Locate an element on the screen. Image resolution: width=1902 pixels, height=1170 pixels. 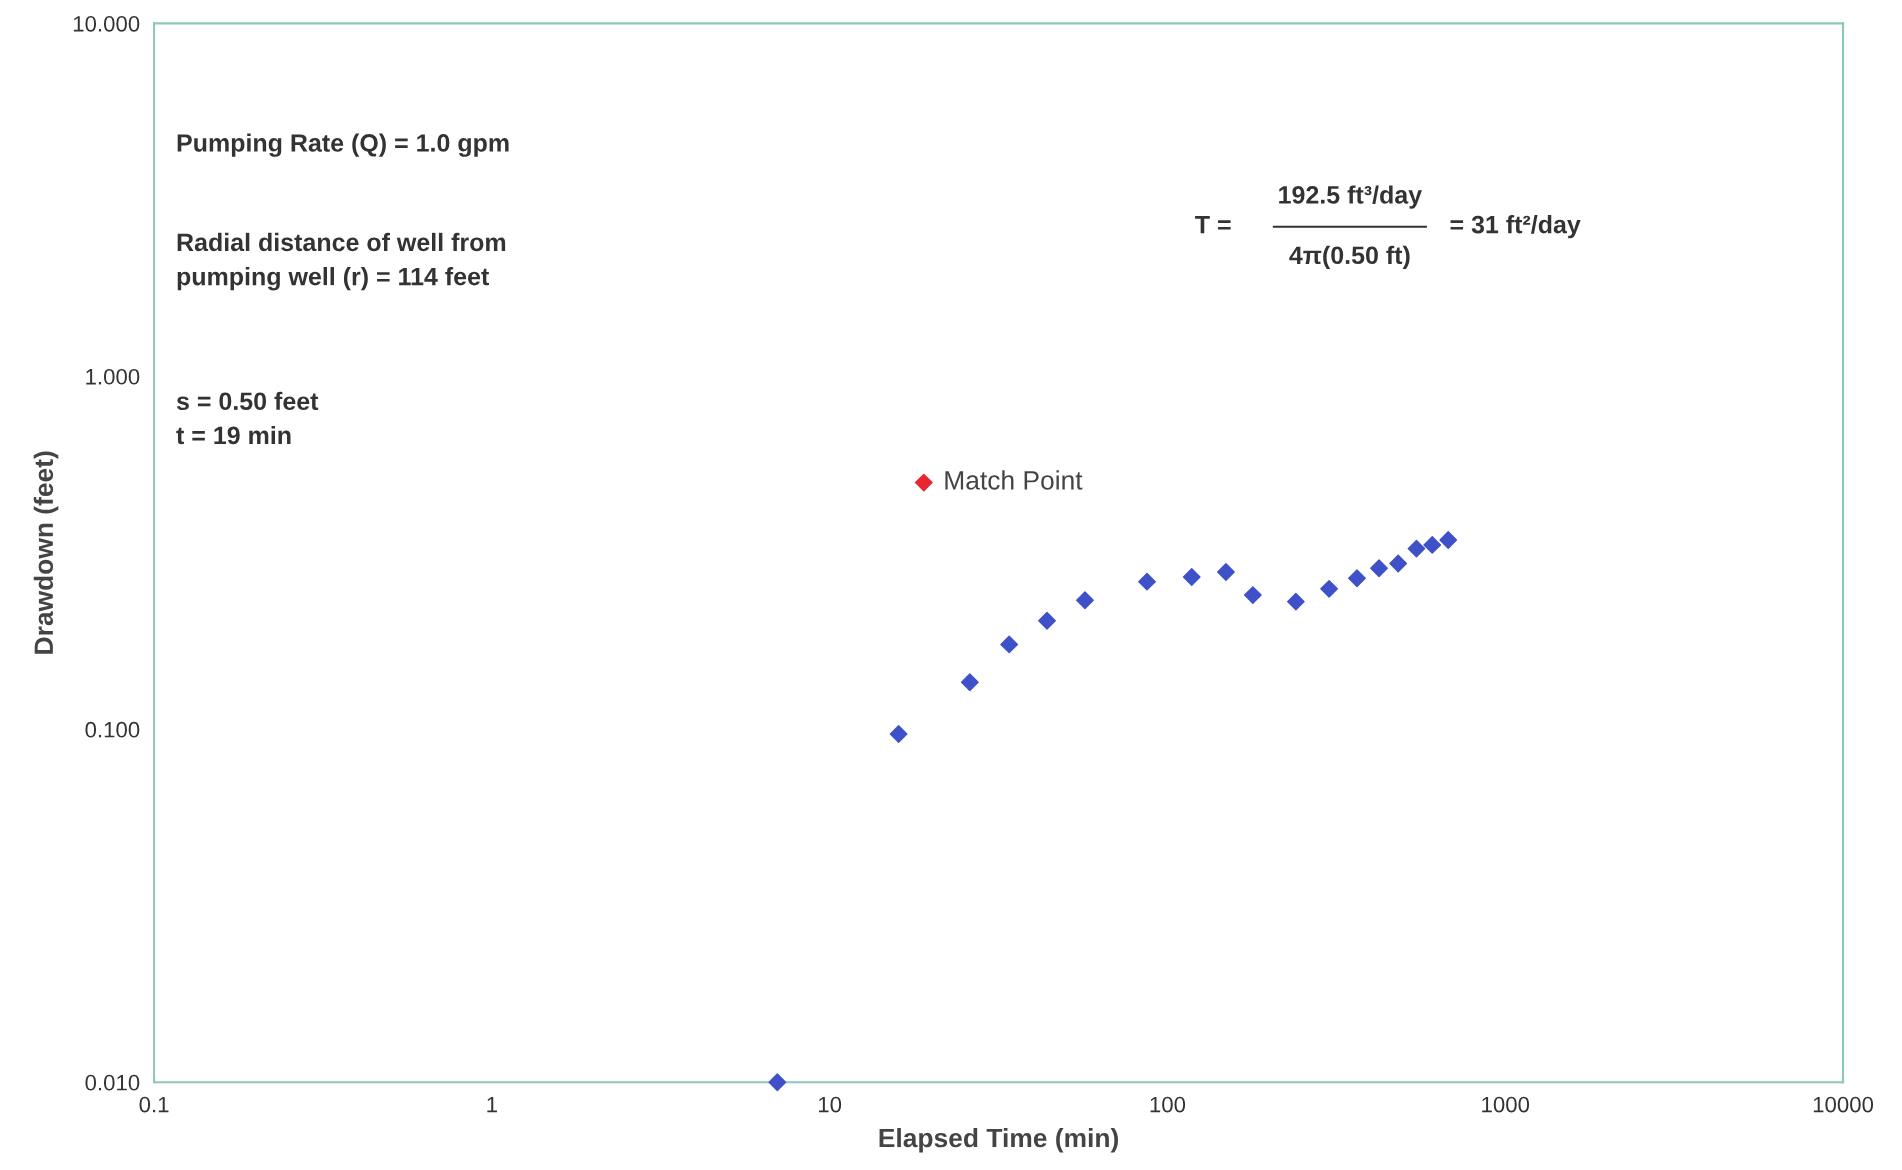
x-tick-label: 1000 is located at coordinates (1506, 1104).